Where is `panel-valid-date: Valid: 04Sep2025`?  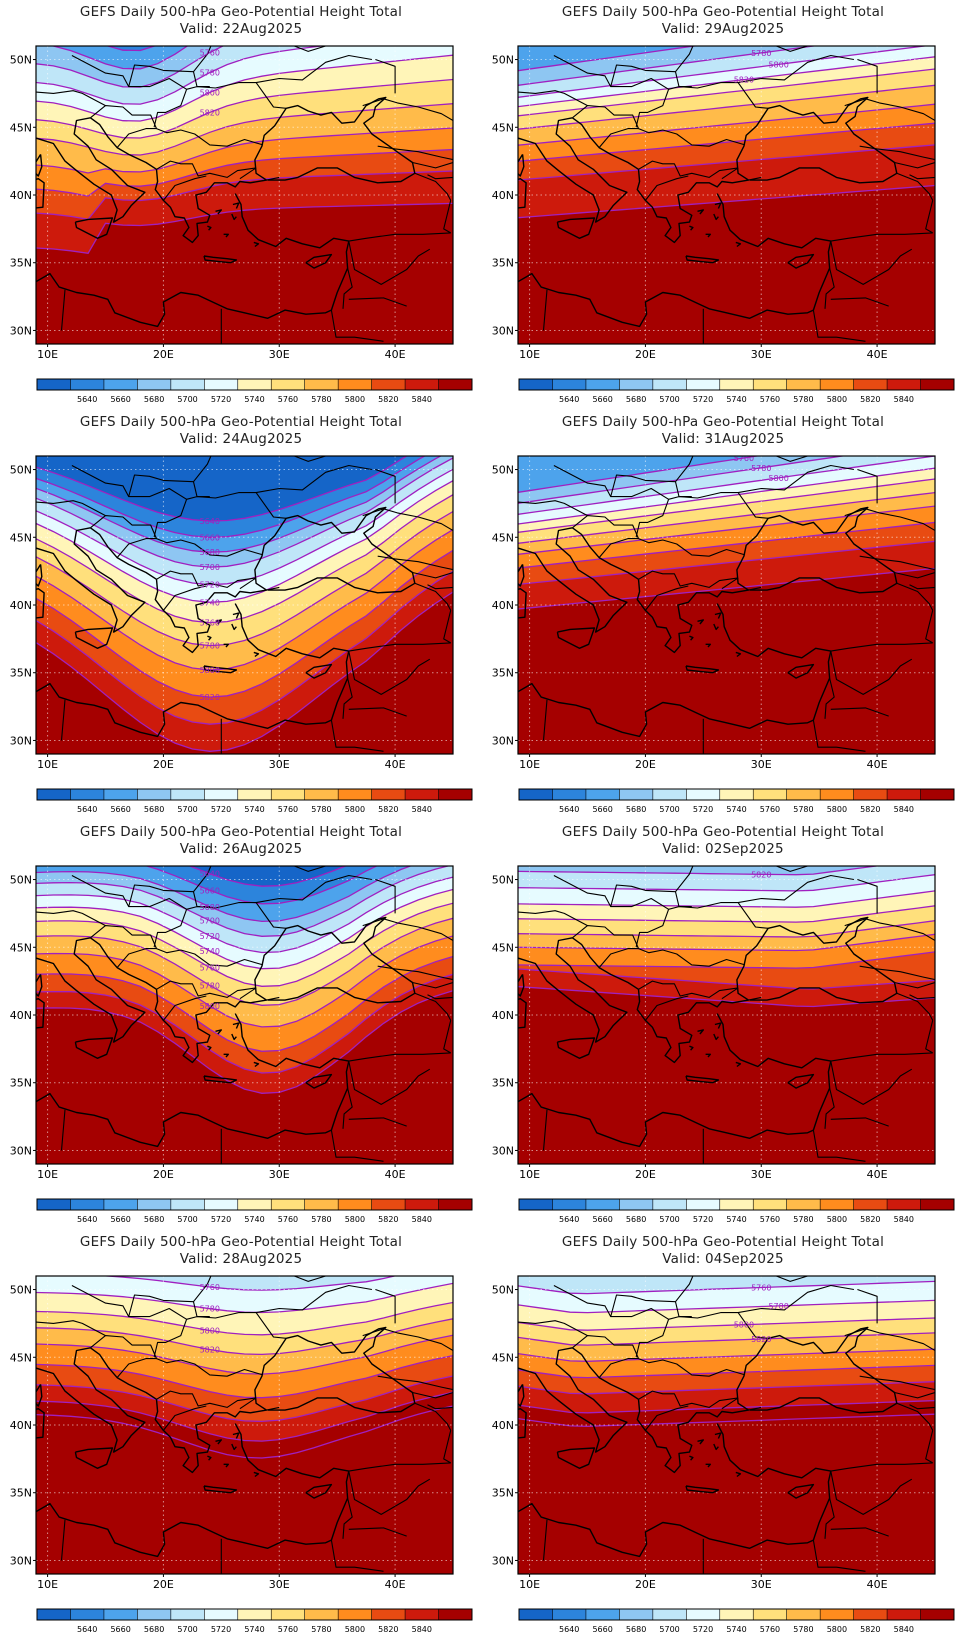
panel-valid-date: Valid: 04Sep2025 is located at coordinates (723, 1259).